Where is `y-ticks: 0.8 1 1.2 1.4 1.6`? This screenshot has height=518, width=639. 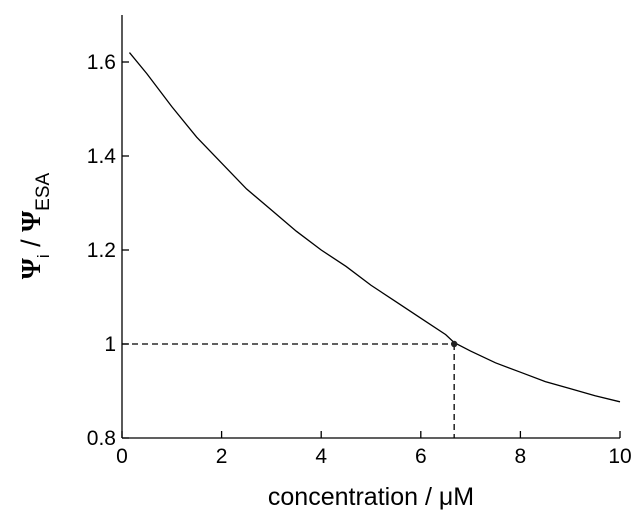 y-ticks: 0.8 1 1.2 1.4 1.6 is located at coordinates (108, 250).